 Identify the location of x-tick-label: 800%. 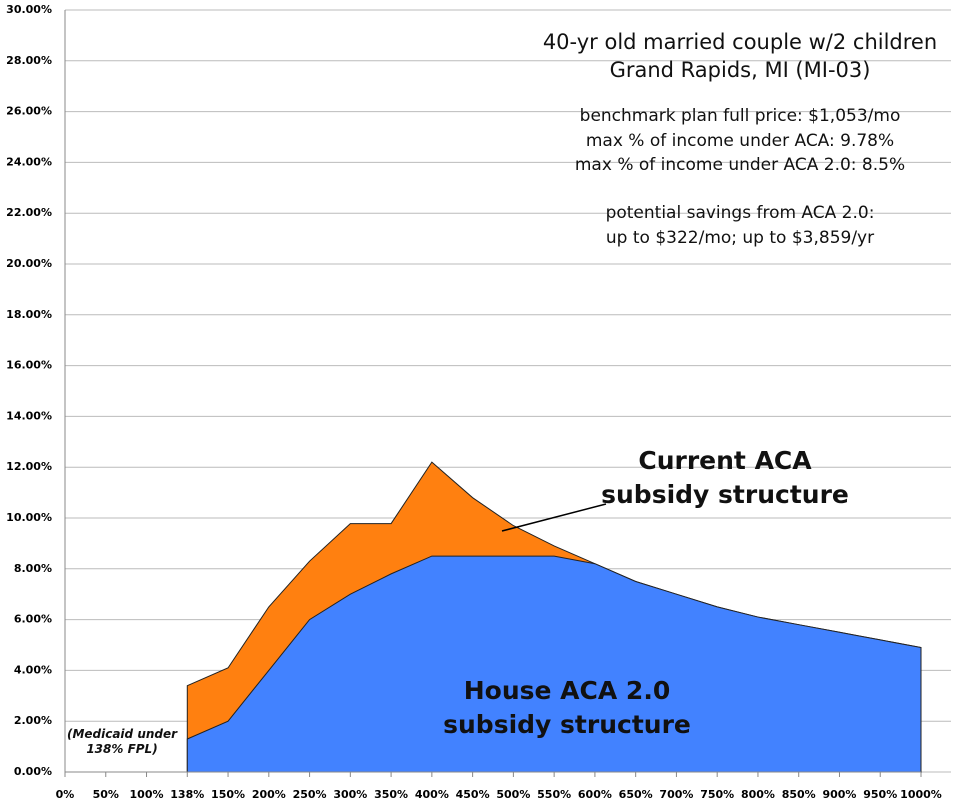
(758, 794).